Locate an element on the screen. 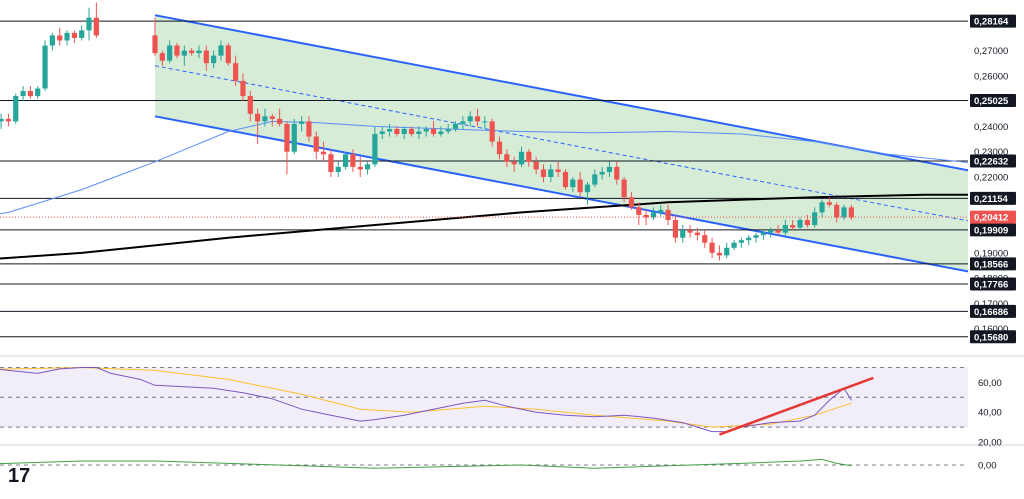 This screenshot has height=499, width=1024. level-label-text: 0,28164 is located at coordinates (991, 22).